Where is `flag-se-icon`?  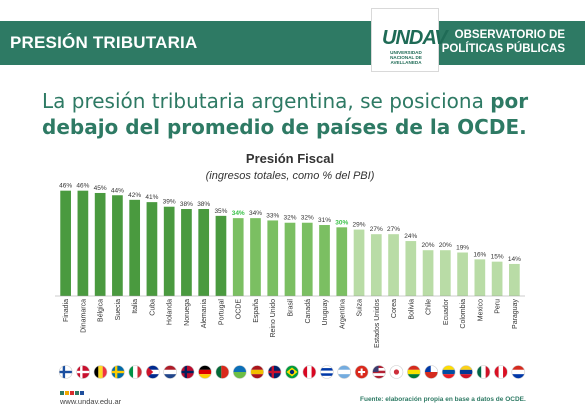
flag-se-icon is located at coordinates (118, 372).